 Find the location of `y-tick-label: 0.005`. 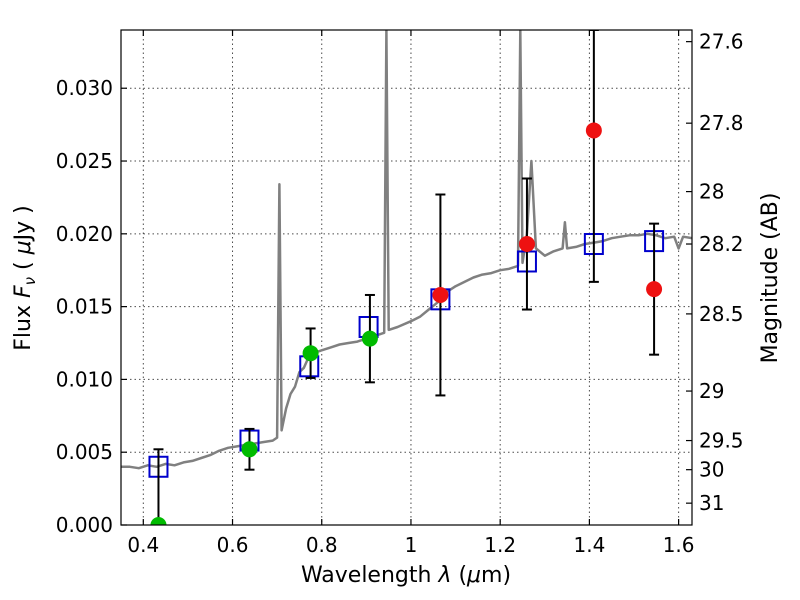

y-tick-label: 0.005 is located at coordinates (84, 452).